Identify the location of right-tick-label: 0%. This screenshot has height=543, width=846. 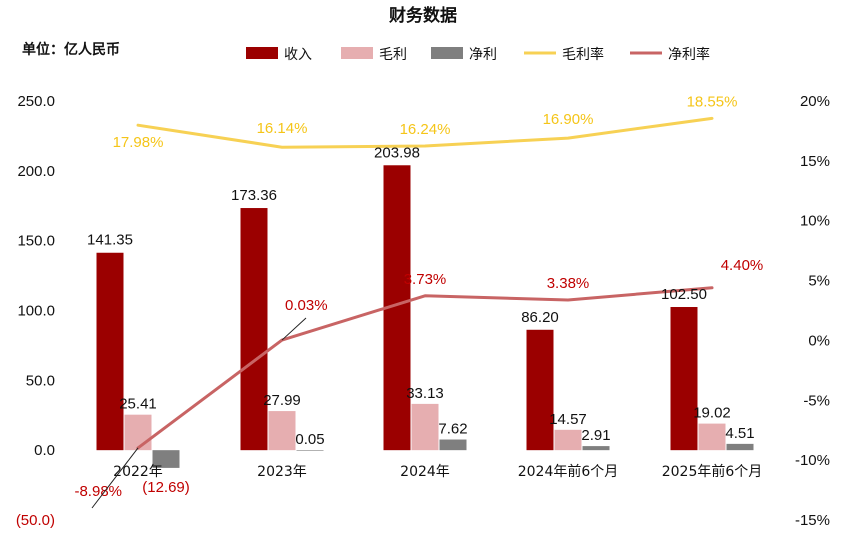
(819, 340).